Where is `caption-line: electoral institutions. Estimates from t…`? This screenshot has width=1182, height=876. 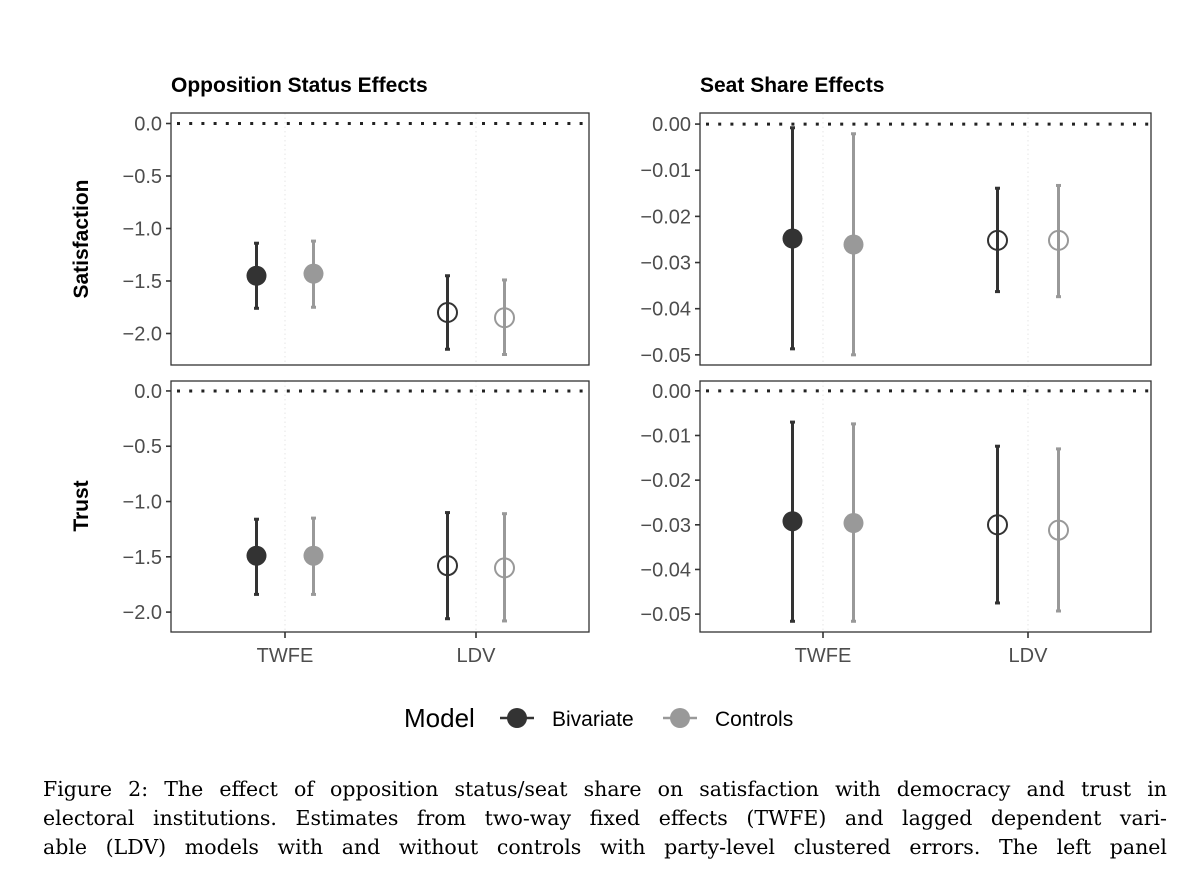
caption-line: electoral institutions. Estimates from t… is located at coordinates (605, 818).